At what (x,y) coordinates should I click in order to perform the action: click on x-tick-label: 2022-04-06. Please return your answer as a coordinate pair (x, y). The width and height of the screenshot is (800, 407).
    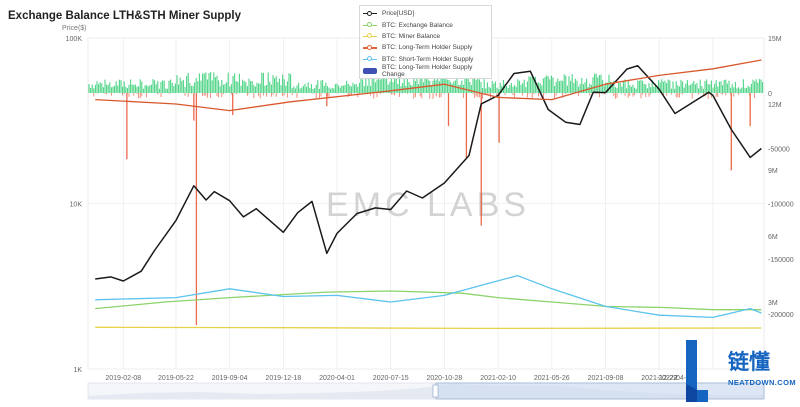
    Looking at the image, I should click on (676, 378).